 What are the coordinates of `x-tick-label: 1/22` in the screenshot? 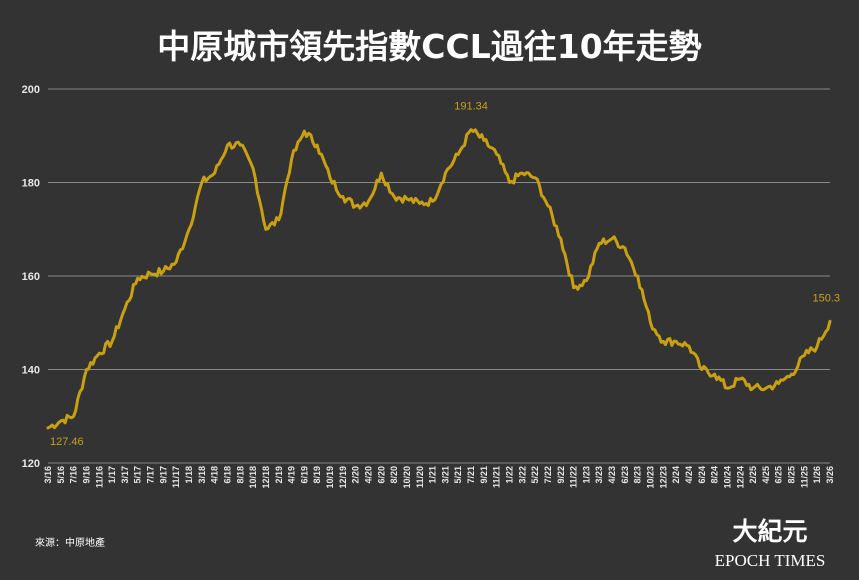 It's located at (510, 475).